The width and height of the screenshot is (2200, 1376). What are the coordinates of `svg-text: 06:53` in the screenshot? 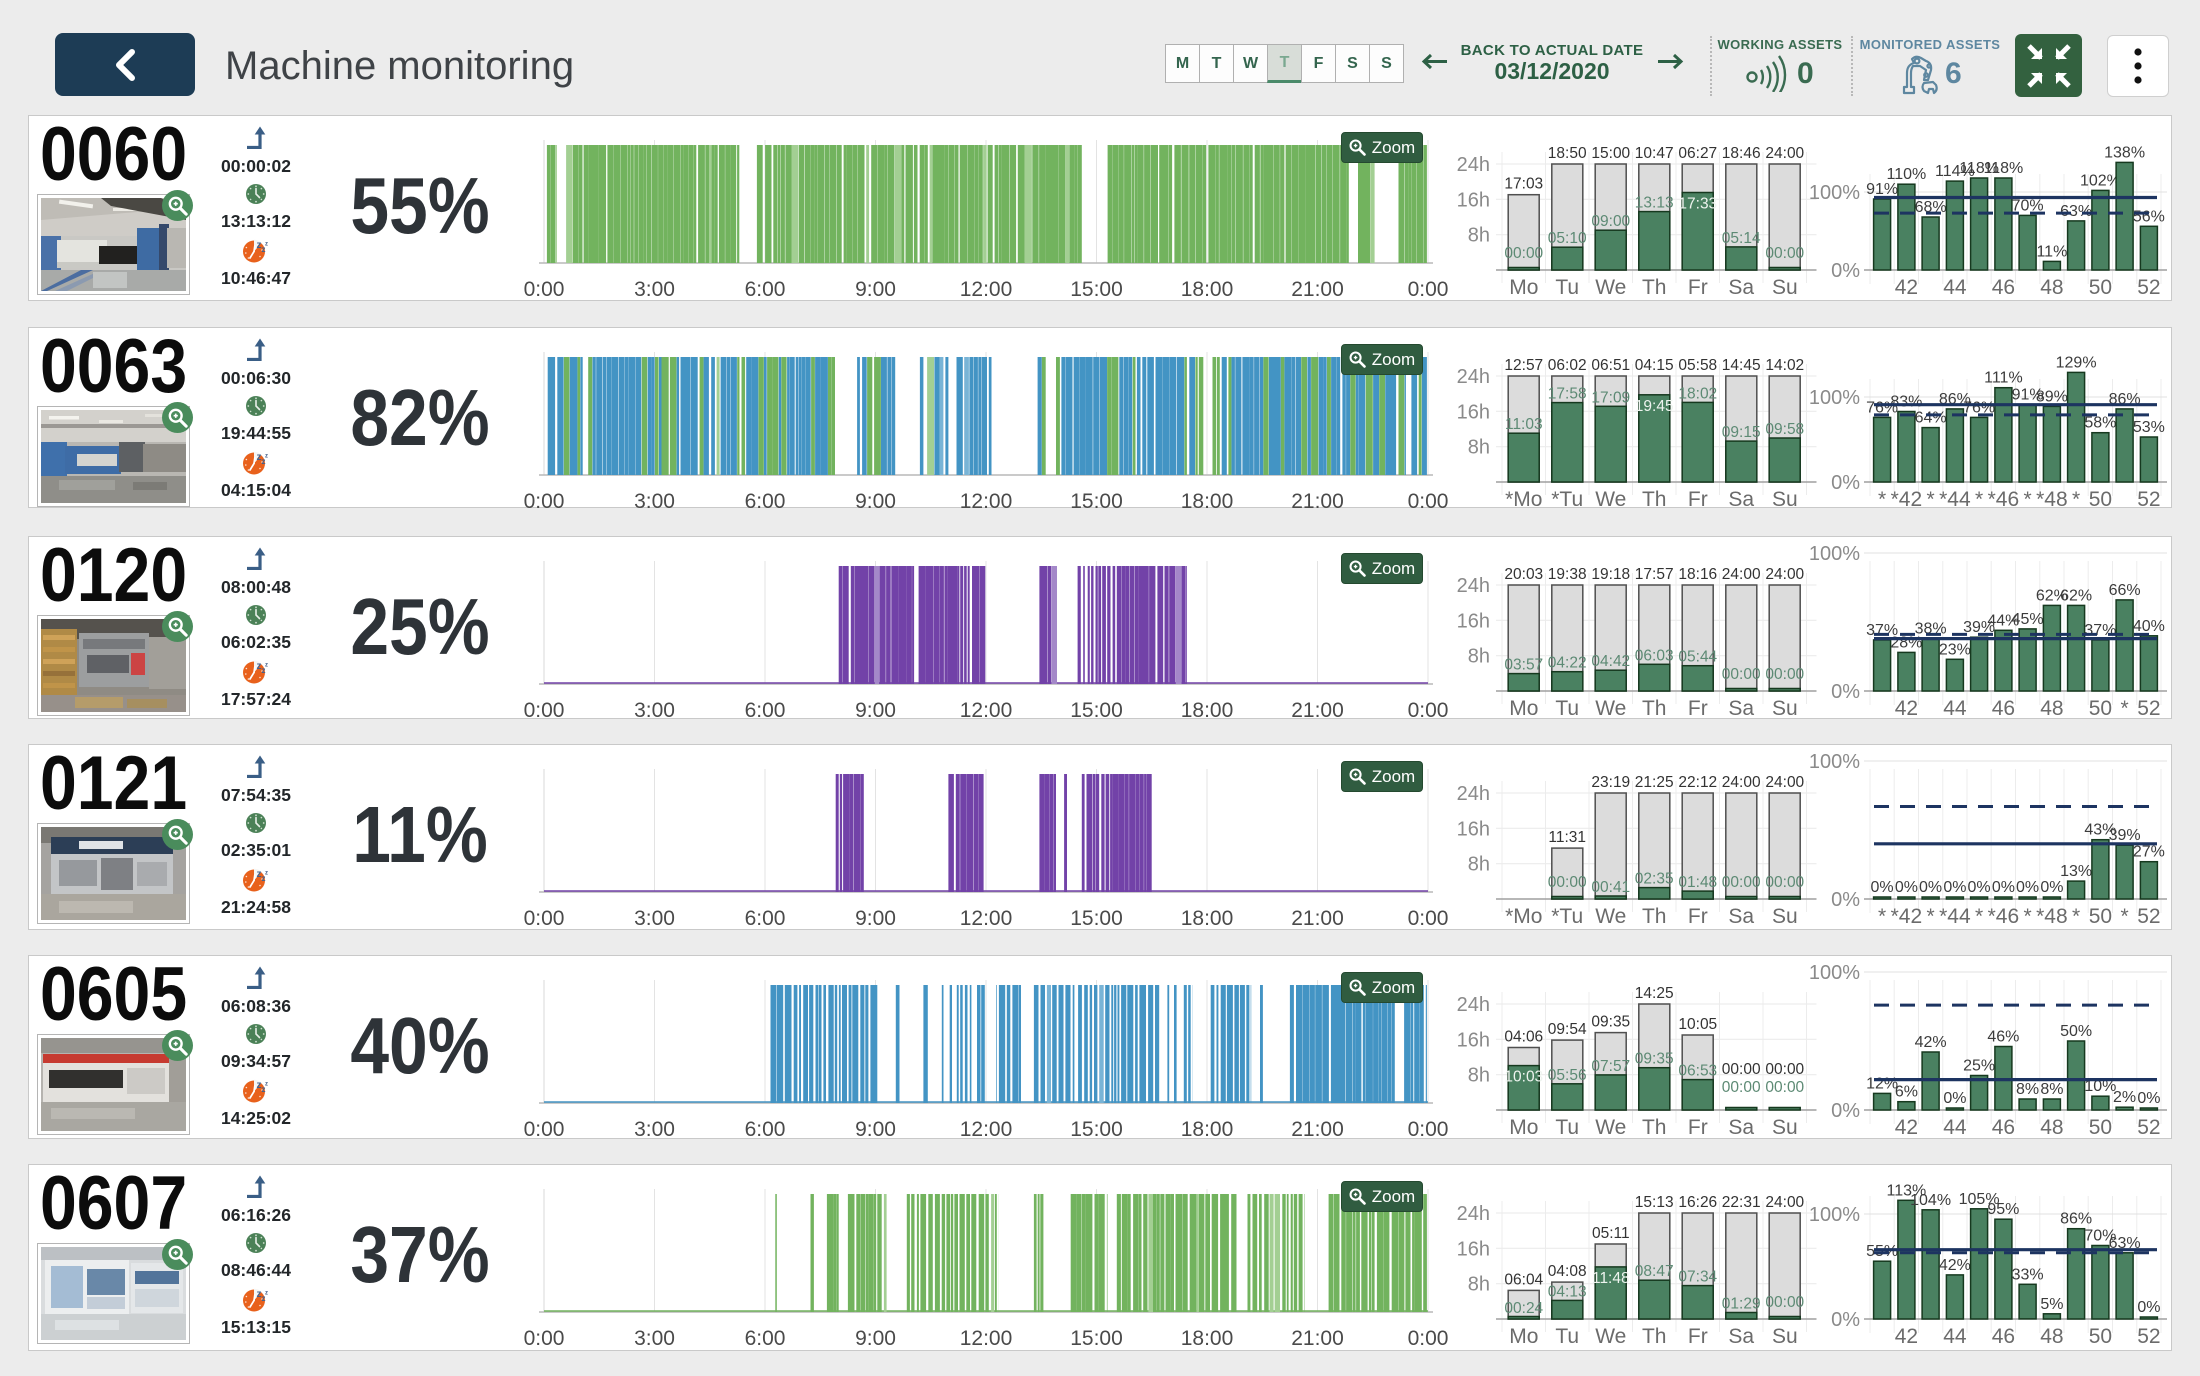 It's located at (1697, 1071).